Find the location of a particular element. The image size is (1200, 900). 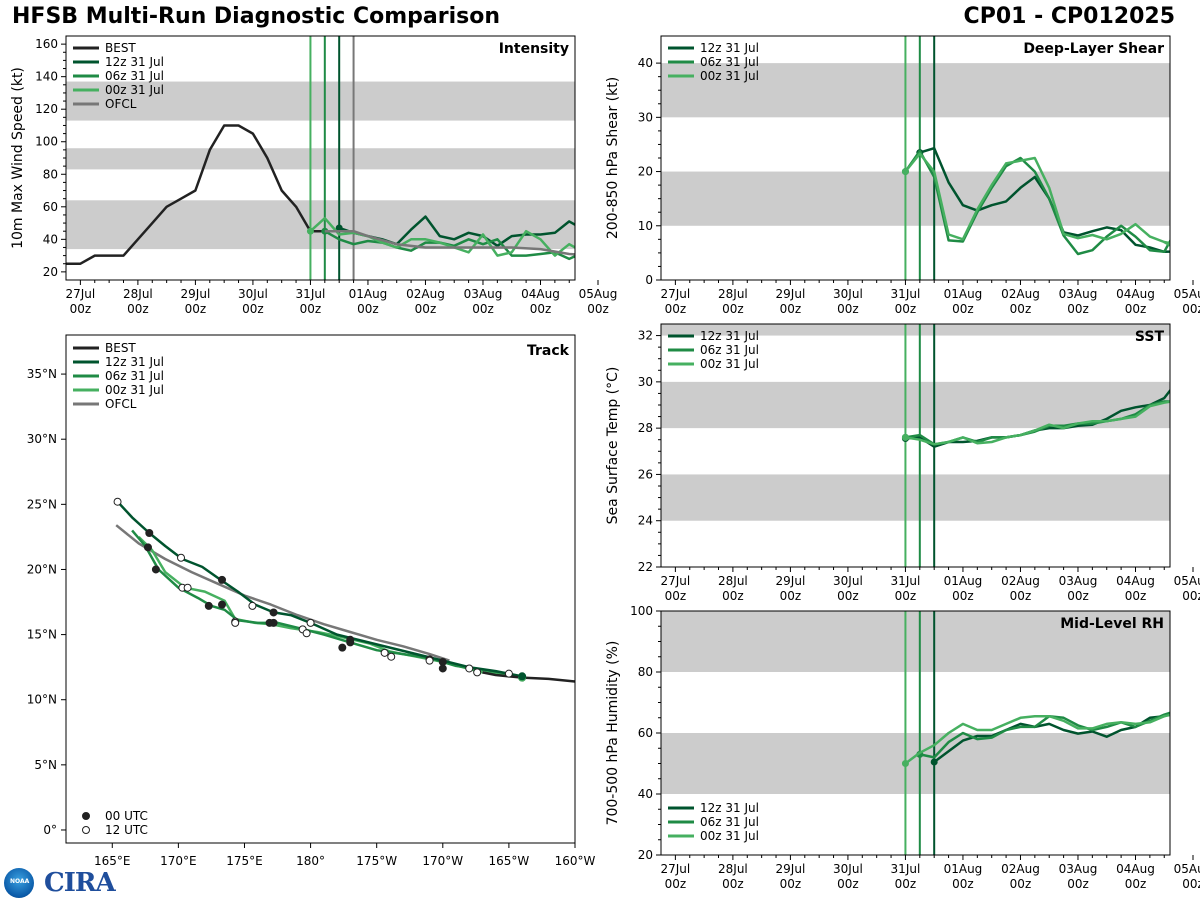

legend-label: 00 UTC is located at coordinates (126, 816).